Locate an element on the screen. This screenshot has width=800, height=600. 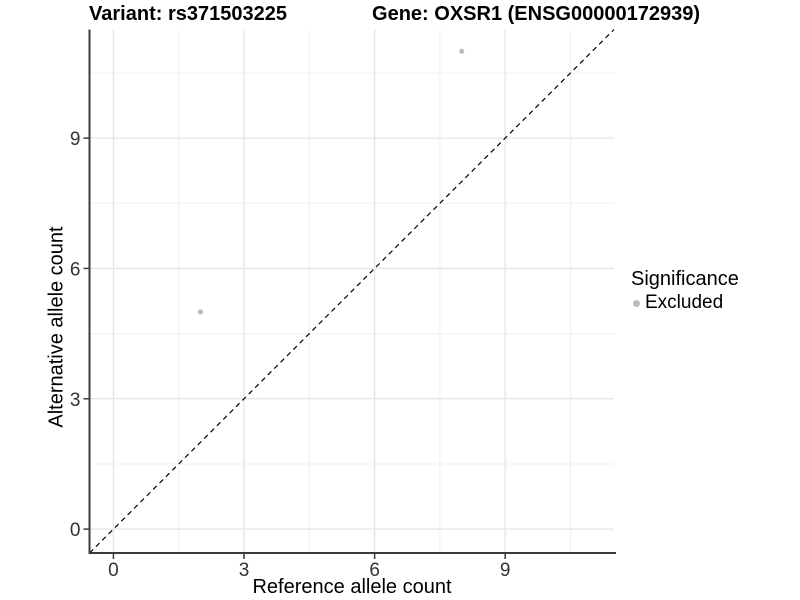
y-tick-label: 6 is located at coordinates (75, 269).